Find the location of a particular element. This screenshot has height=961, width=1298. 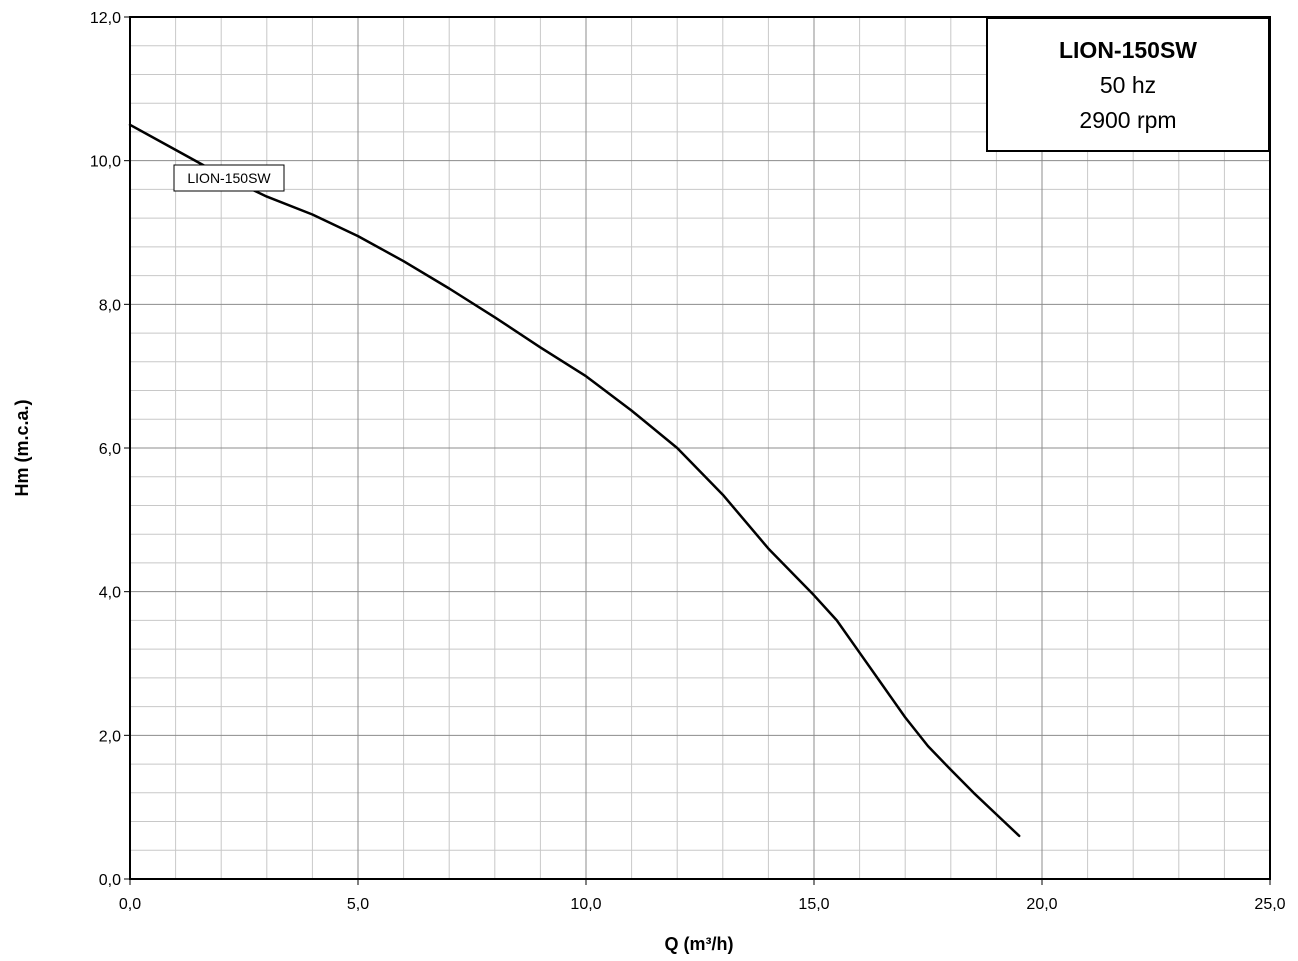

y-tick-label: 8,0 is located at coordinates (110, 305).